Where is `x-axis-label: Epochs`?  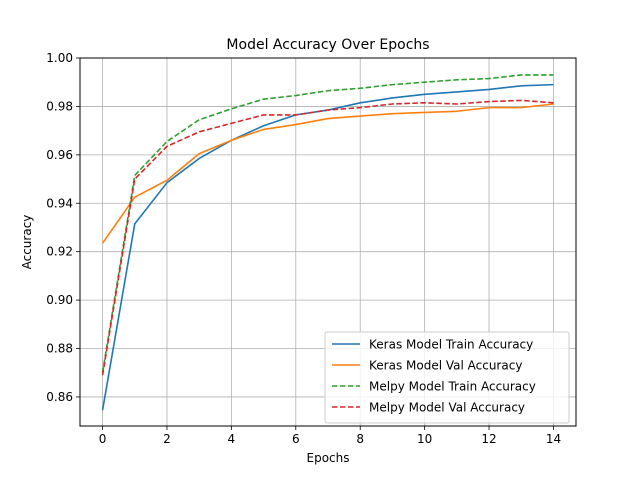
x-axis-label: Epochs is located at coordinates (328, 458).